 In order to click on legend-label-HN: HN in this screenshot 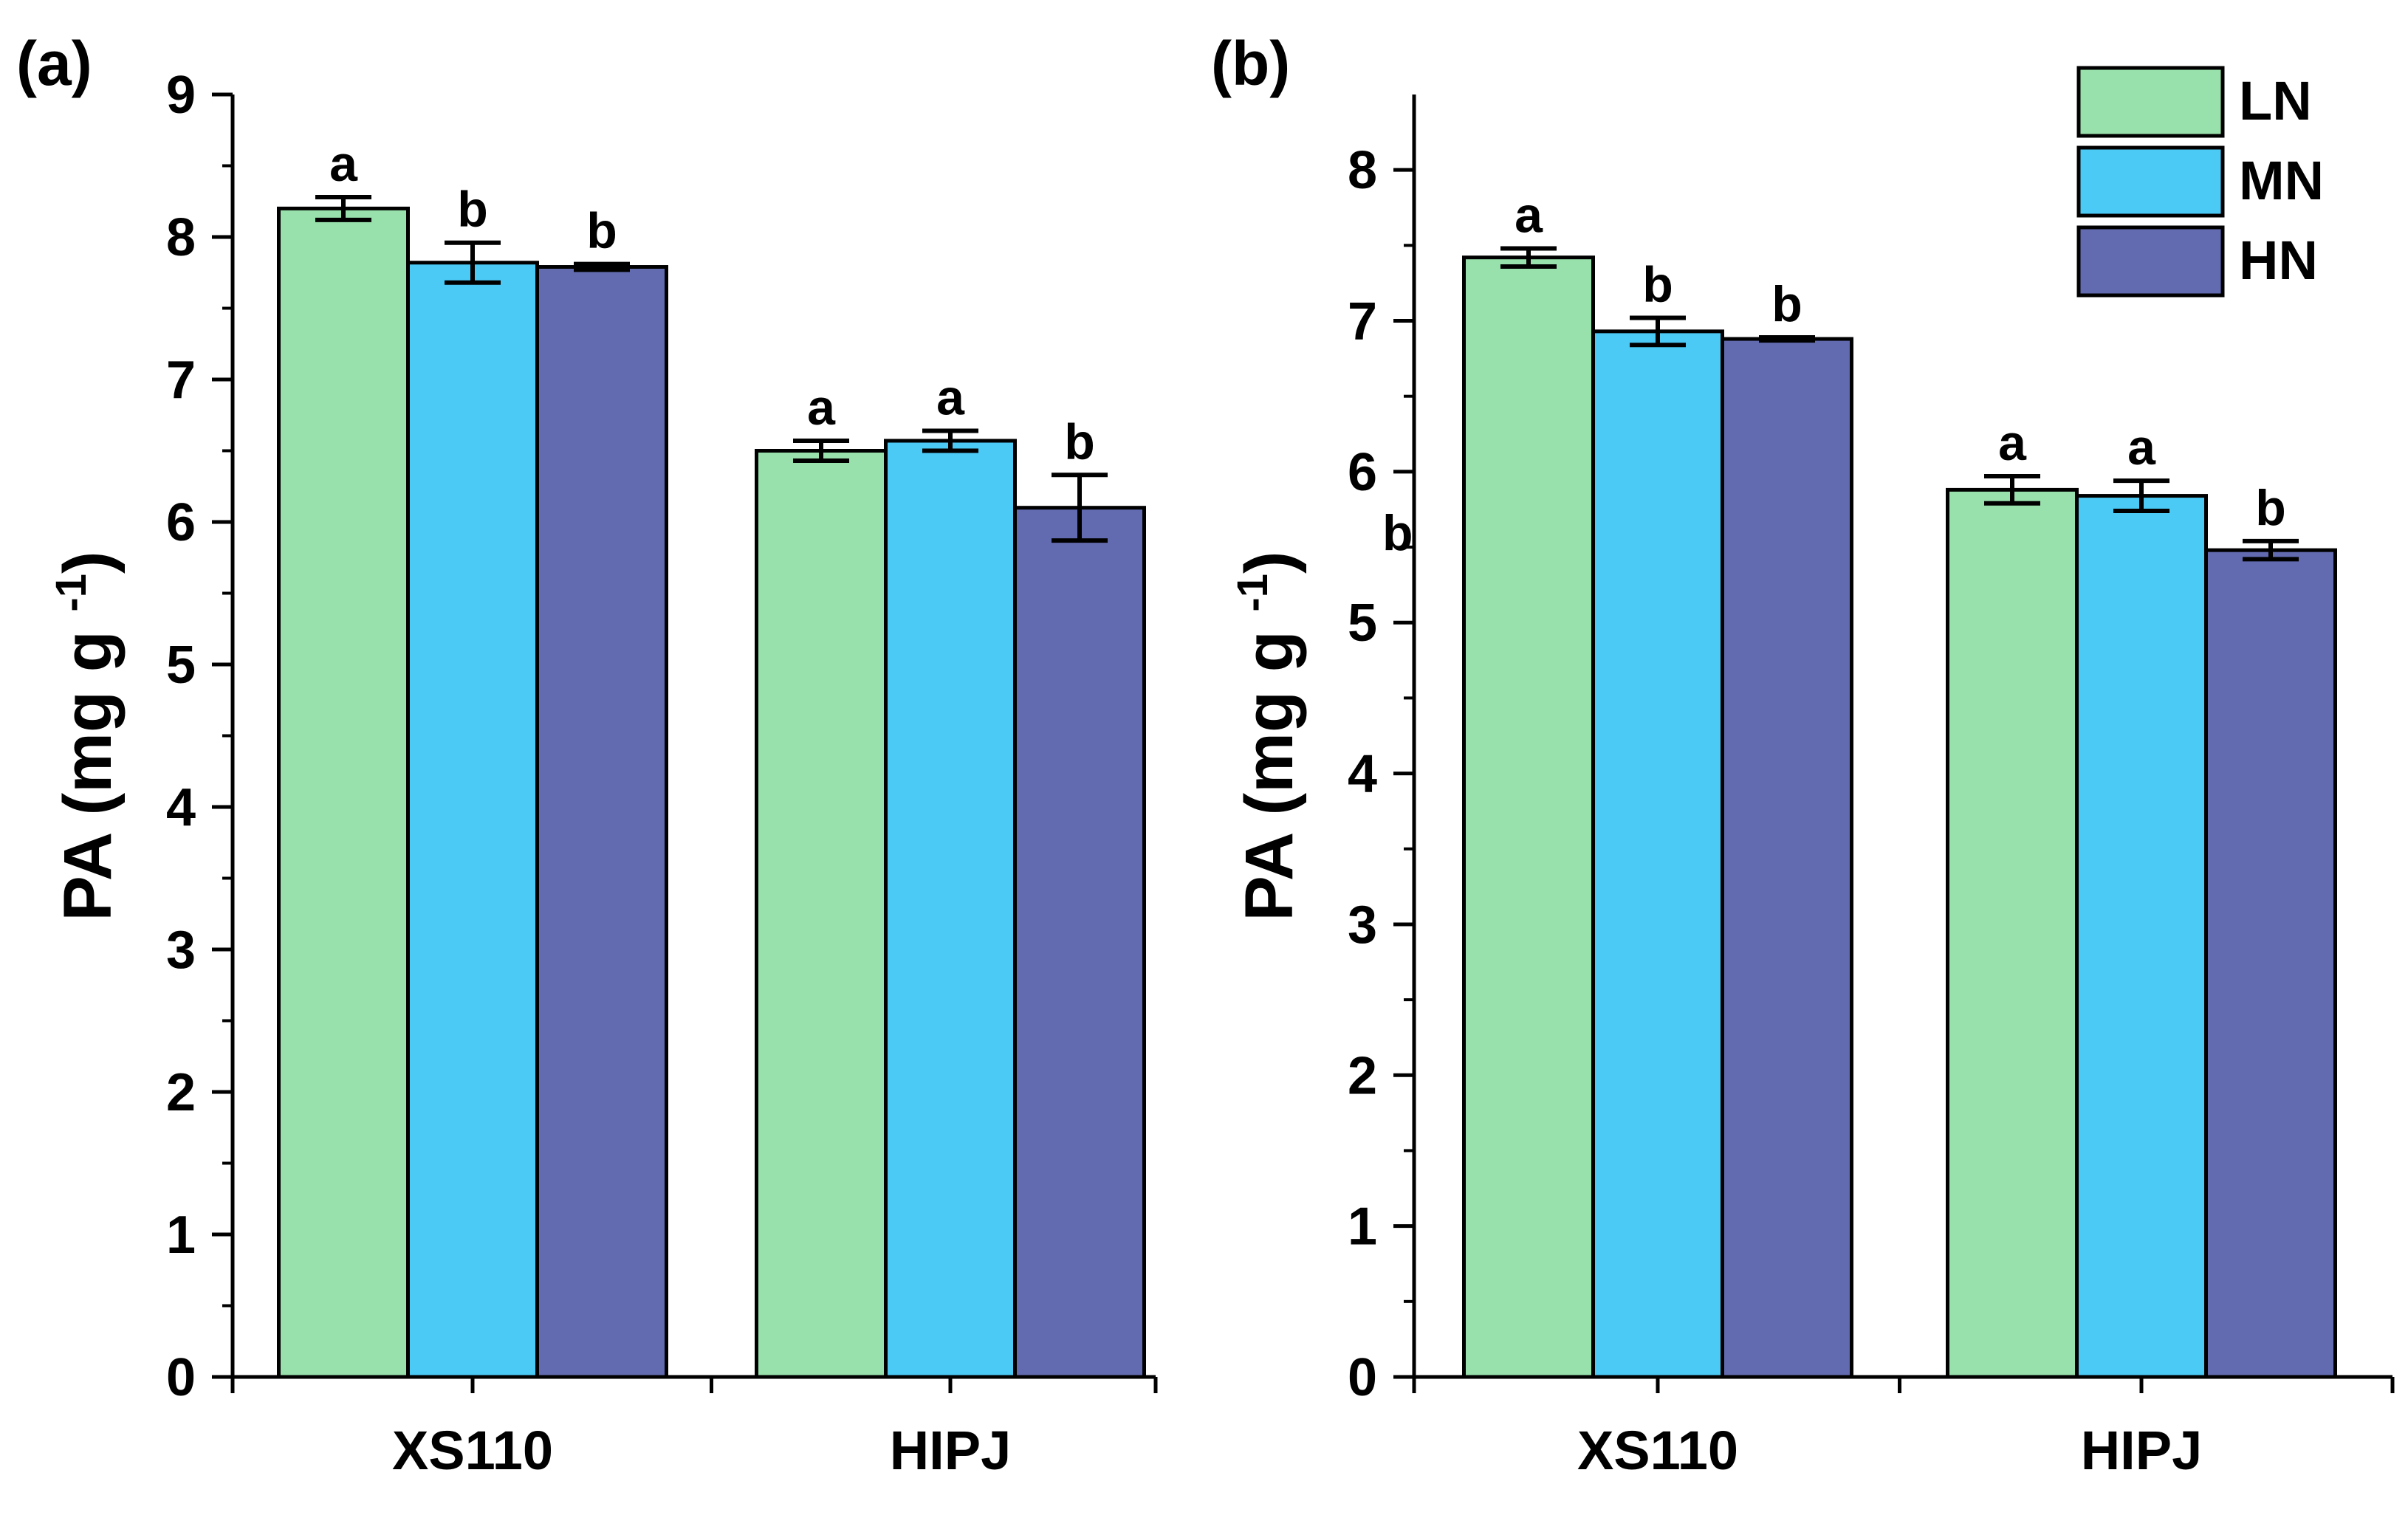, I will do `click(2278, 260)`.